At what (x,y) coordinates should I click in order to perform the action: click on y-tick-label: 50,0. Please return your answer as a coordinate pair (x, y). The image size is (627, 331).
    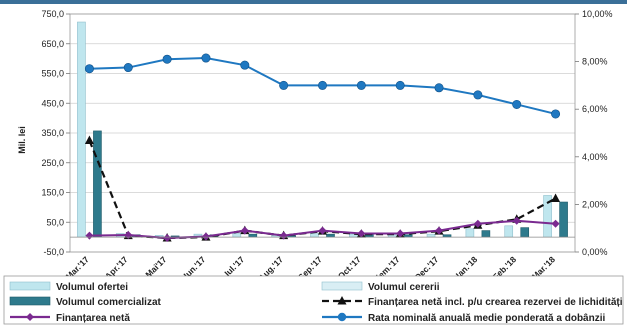
    Looking at the image, I should click on (55, 222).